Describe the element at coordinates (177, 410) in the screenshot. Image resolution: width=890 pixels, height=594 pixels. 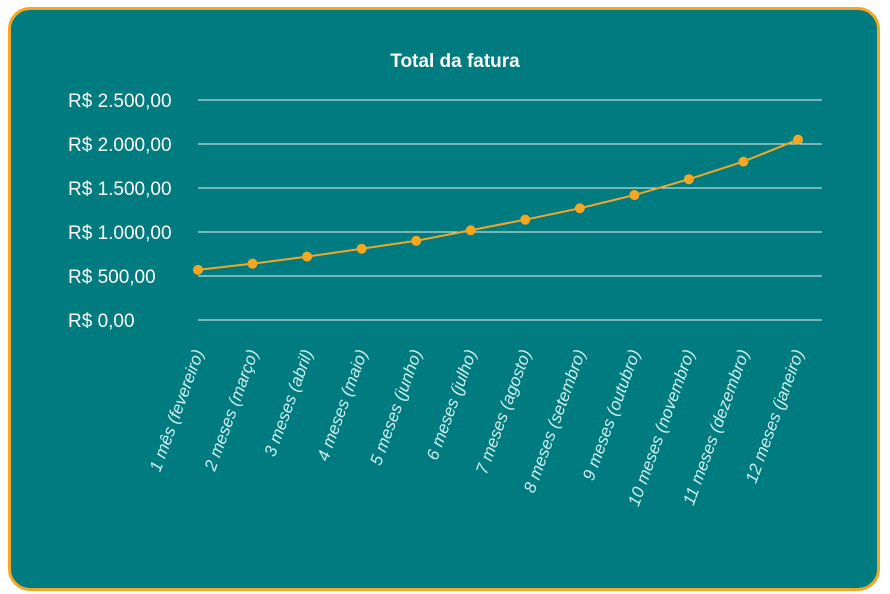
I see `x-tick-label: 1 mês (fevereiro)` at that location.